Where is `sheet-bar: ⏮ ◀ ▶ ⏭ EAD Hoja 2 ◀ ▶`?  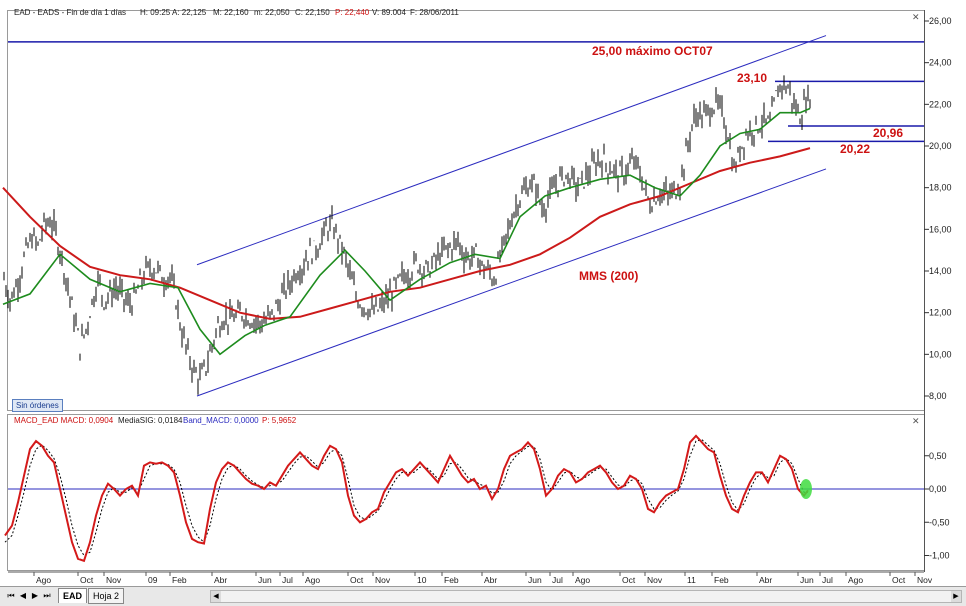 sheet-bar: ⏮ ◀ ▶ ⏭ EAD Hoja 2 ◀ ▶ is located at coordinates (483, 596).